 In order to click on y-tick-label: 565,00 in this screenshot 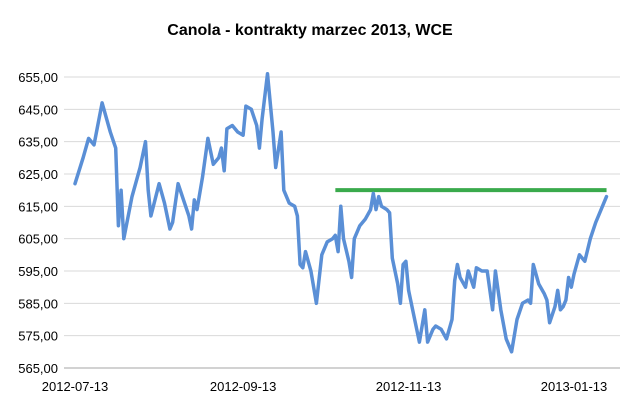, I will do `click(38, 368)`.